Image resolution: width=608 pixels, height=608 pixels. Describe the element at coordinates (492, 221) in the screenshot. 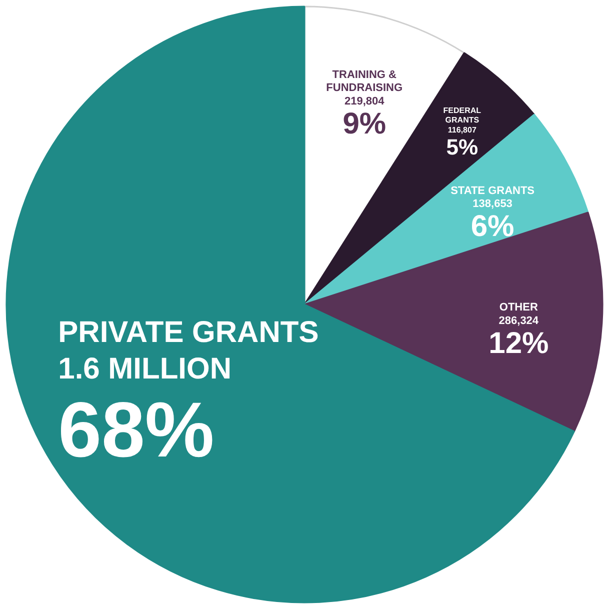

I see `data-label: 138,653 6%` at that location.